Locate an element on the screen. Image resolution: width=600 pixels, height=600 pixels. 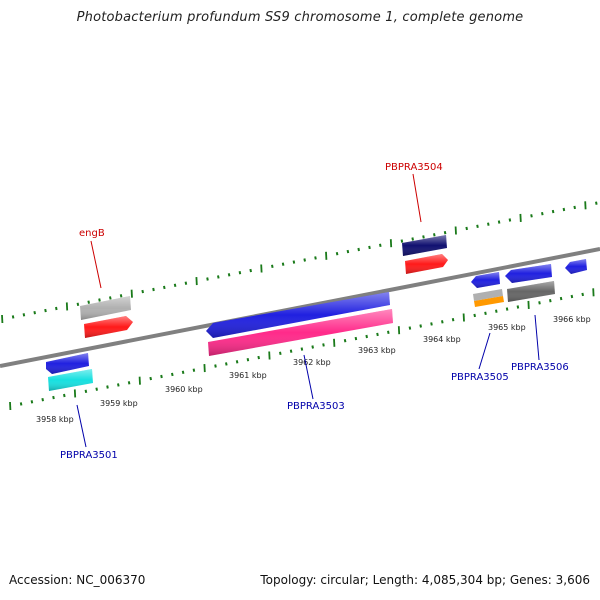
leader-engb is located at coordinates (96, 264).